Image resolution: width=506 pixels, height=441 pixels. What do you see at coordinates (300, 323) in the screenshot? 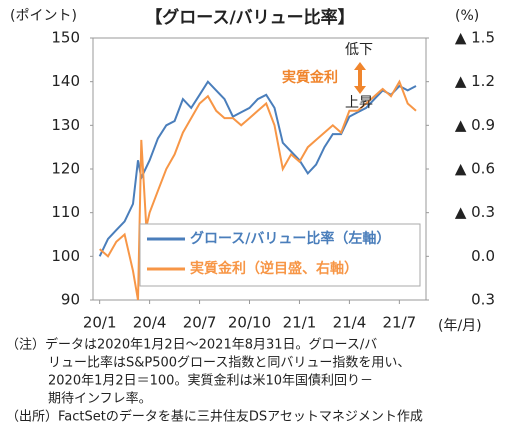
I see `x-tick-label: 21/1` at bounding box center [300, 323].